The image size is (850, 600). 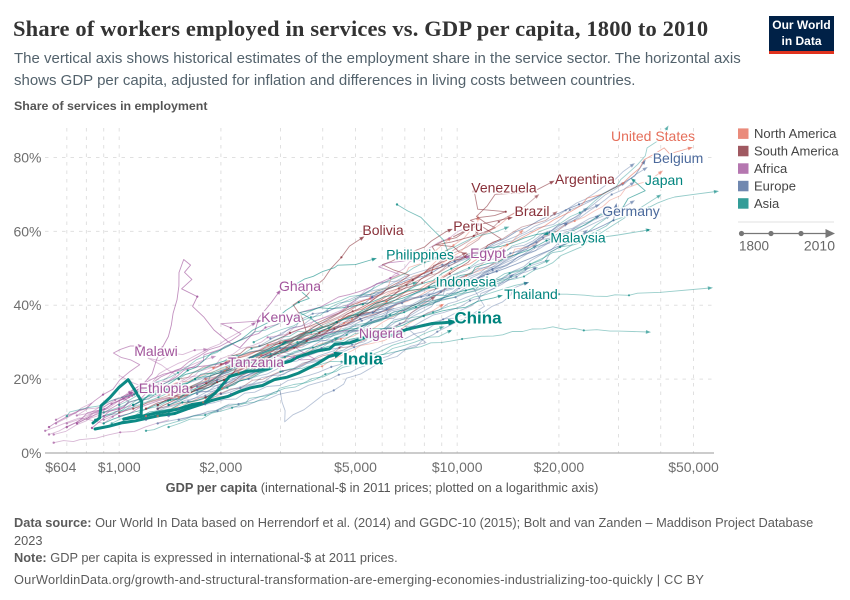 What do you see at coordinates (819, 246) in the screenshot?
I see `svg-text: 2010` at bounding box center [819, 246].